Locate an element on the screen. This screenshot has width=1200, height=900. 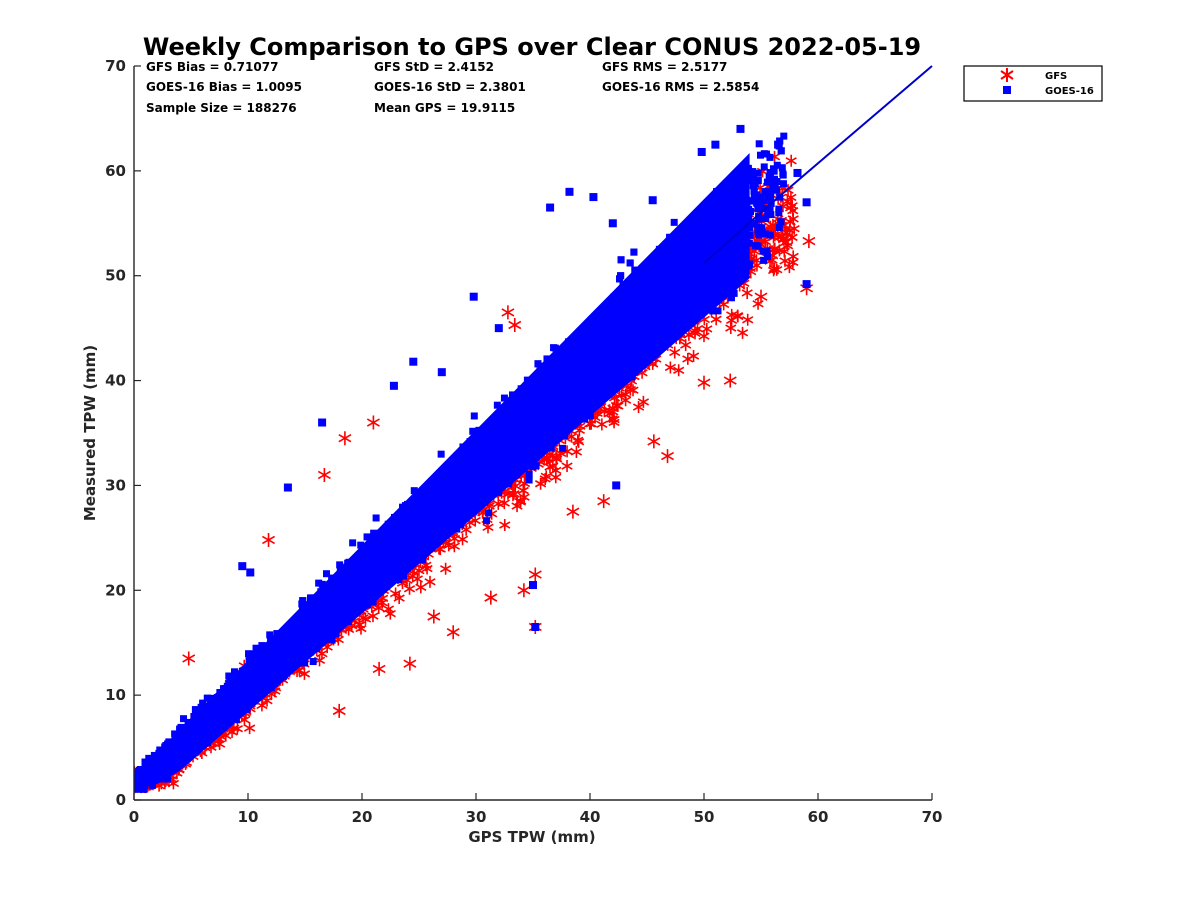
x-tick-label: 20 is located at coordinates (362, 817).